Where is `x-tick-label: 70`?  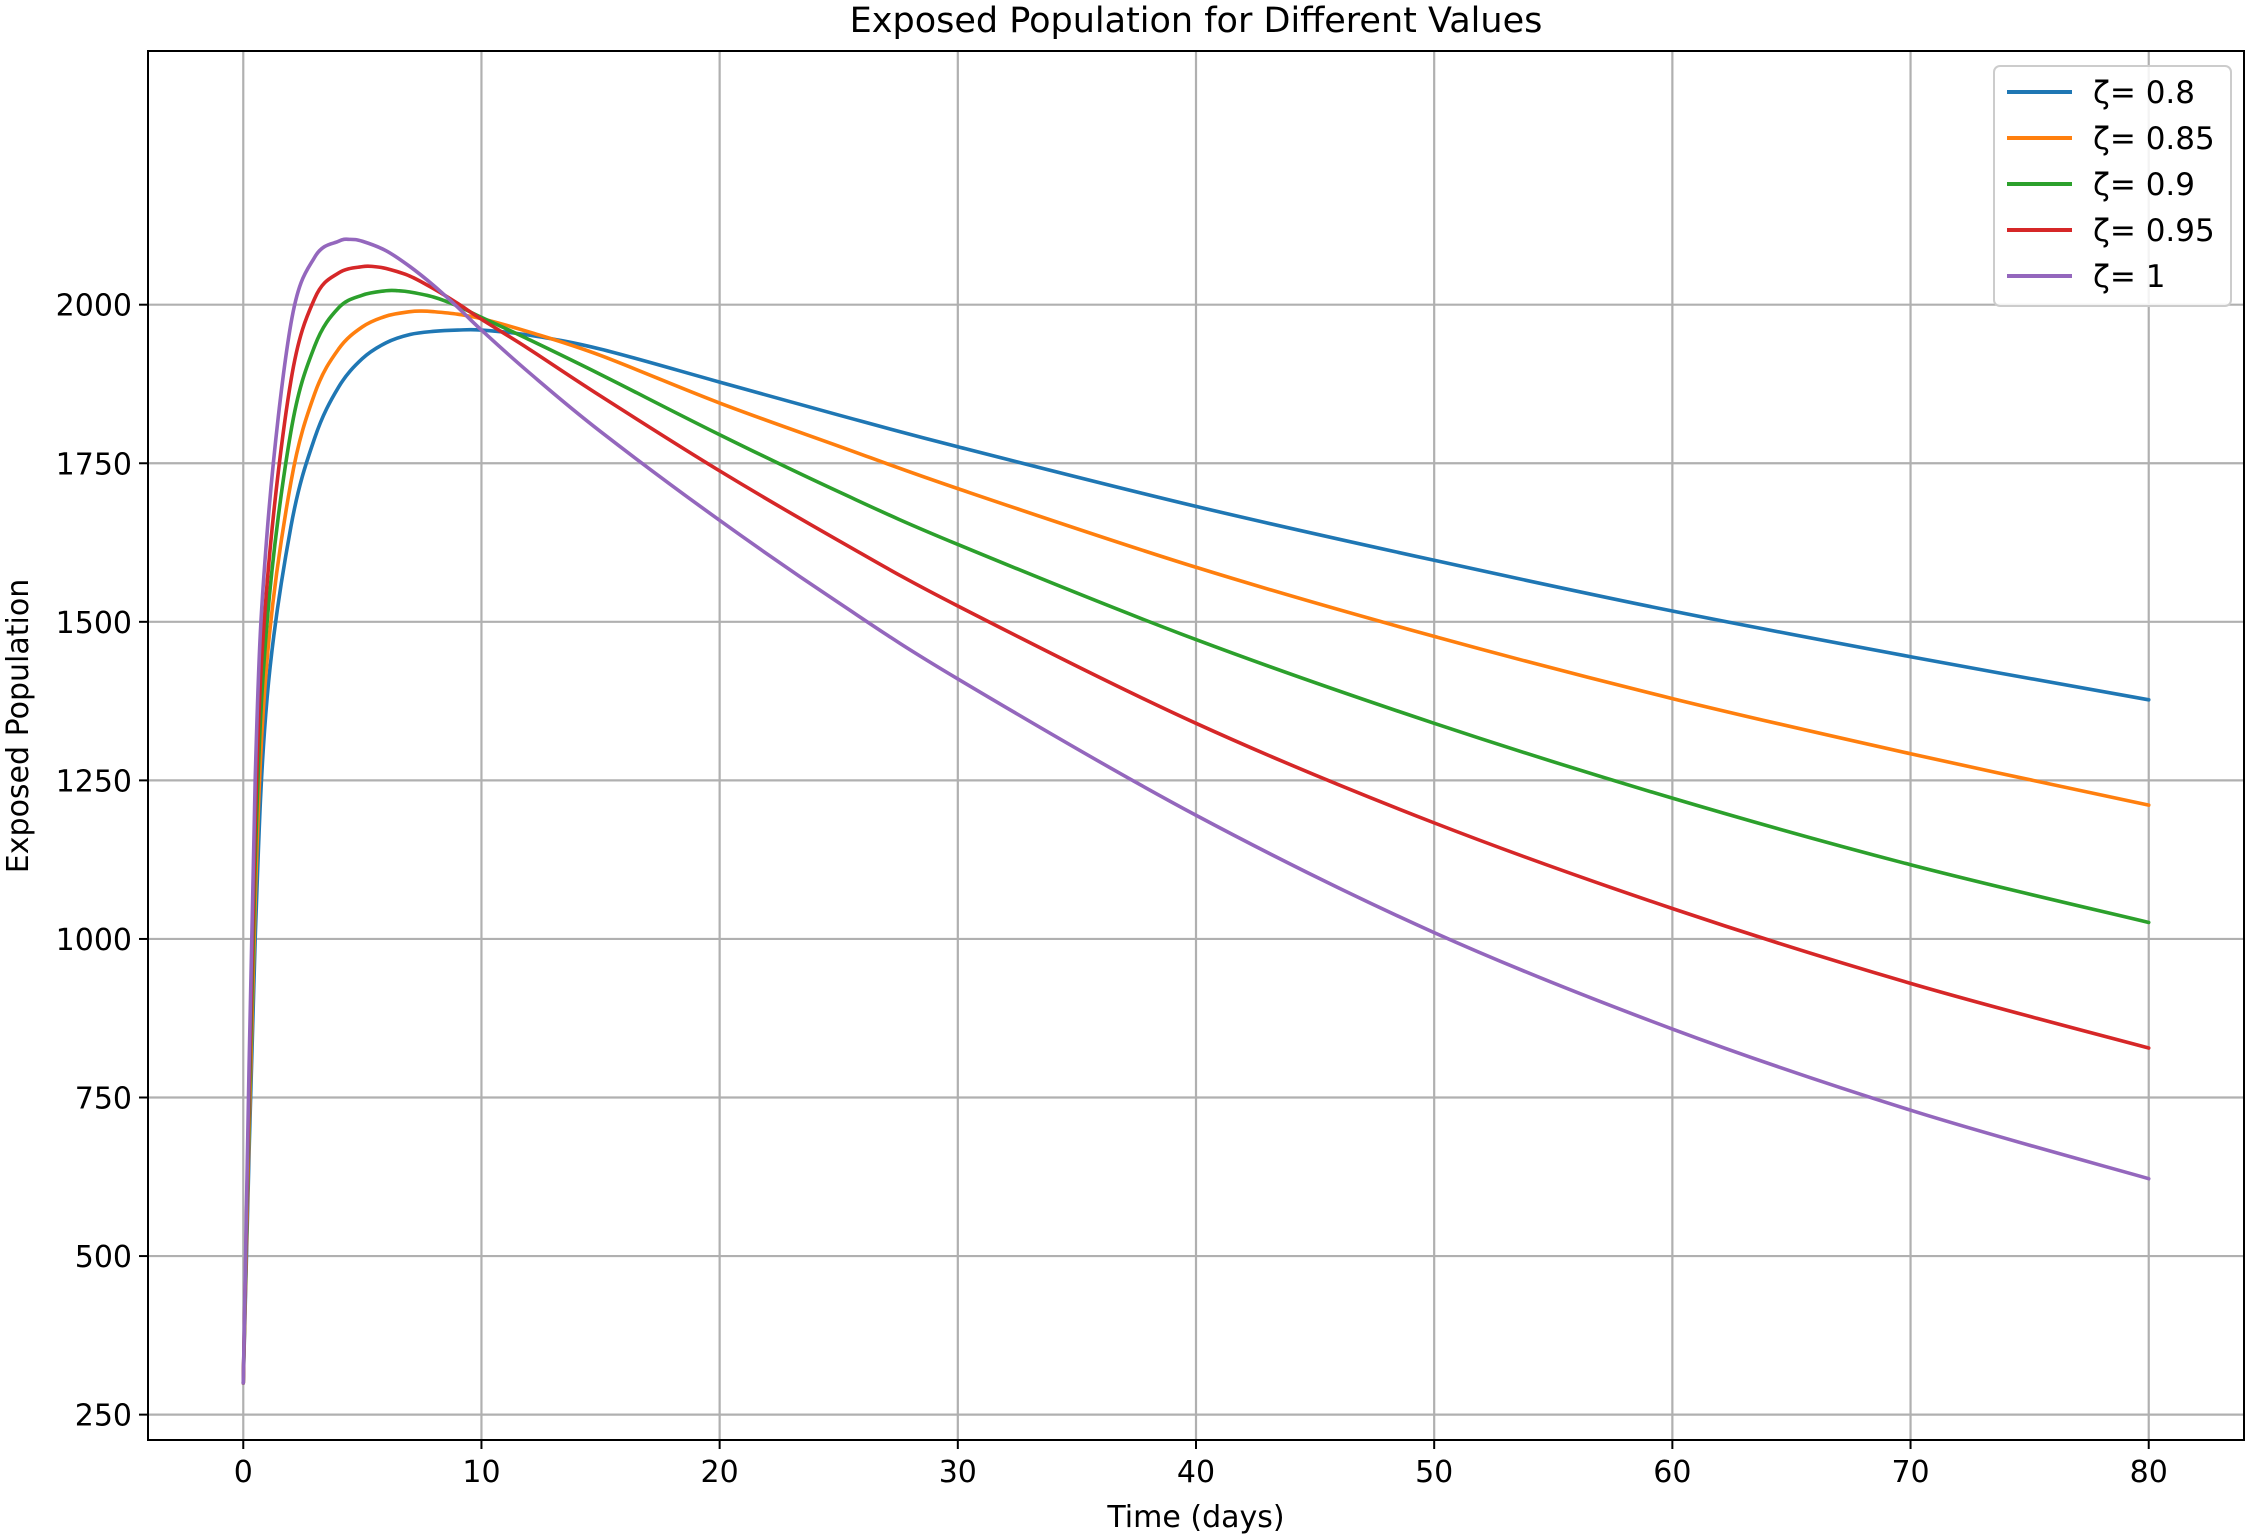
x-tick-label: 70 is located at coordinates (1910, 1472).